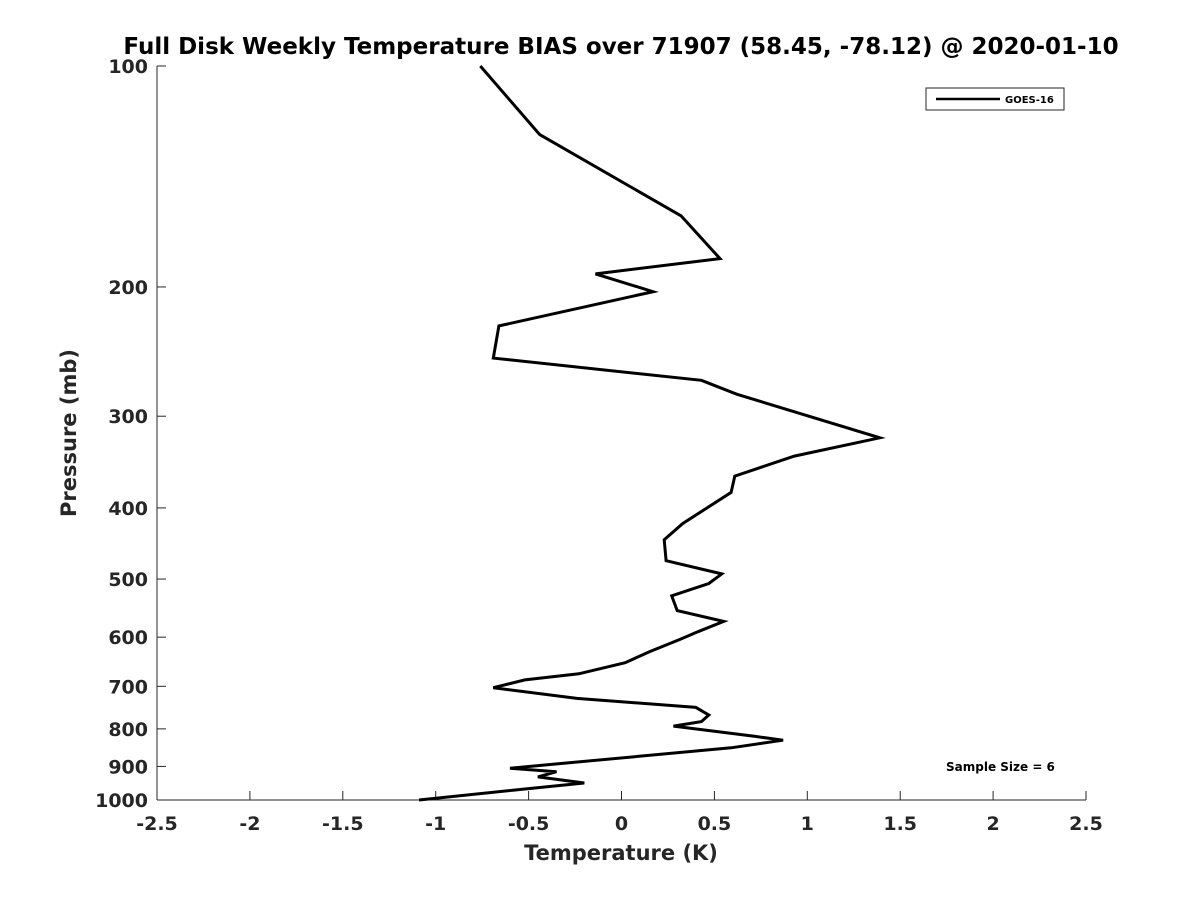  I want to click on x-tick-label: -2.5, so click(157, 824).